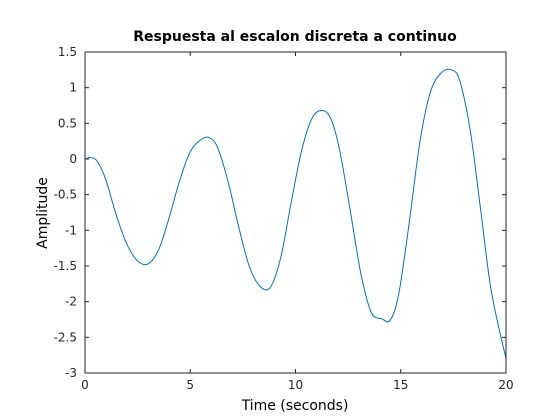 The image size is (560, 420). What do you see at coordinates (295, 385) in the screenshot?
I see `x-tick-label: 10` at bounding box center [295, 385].